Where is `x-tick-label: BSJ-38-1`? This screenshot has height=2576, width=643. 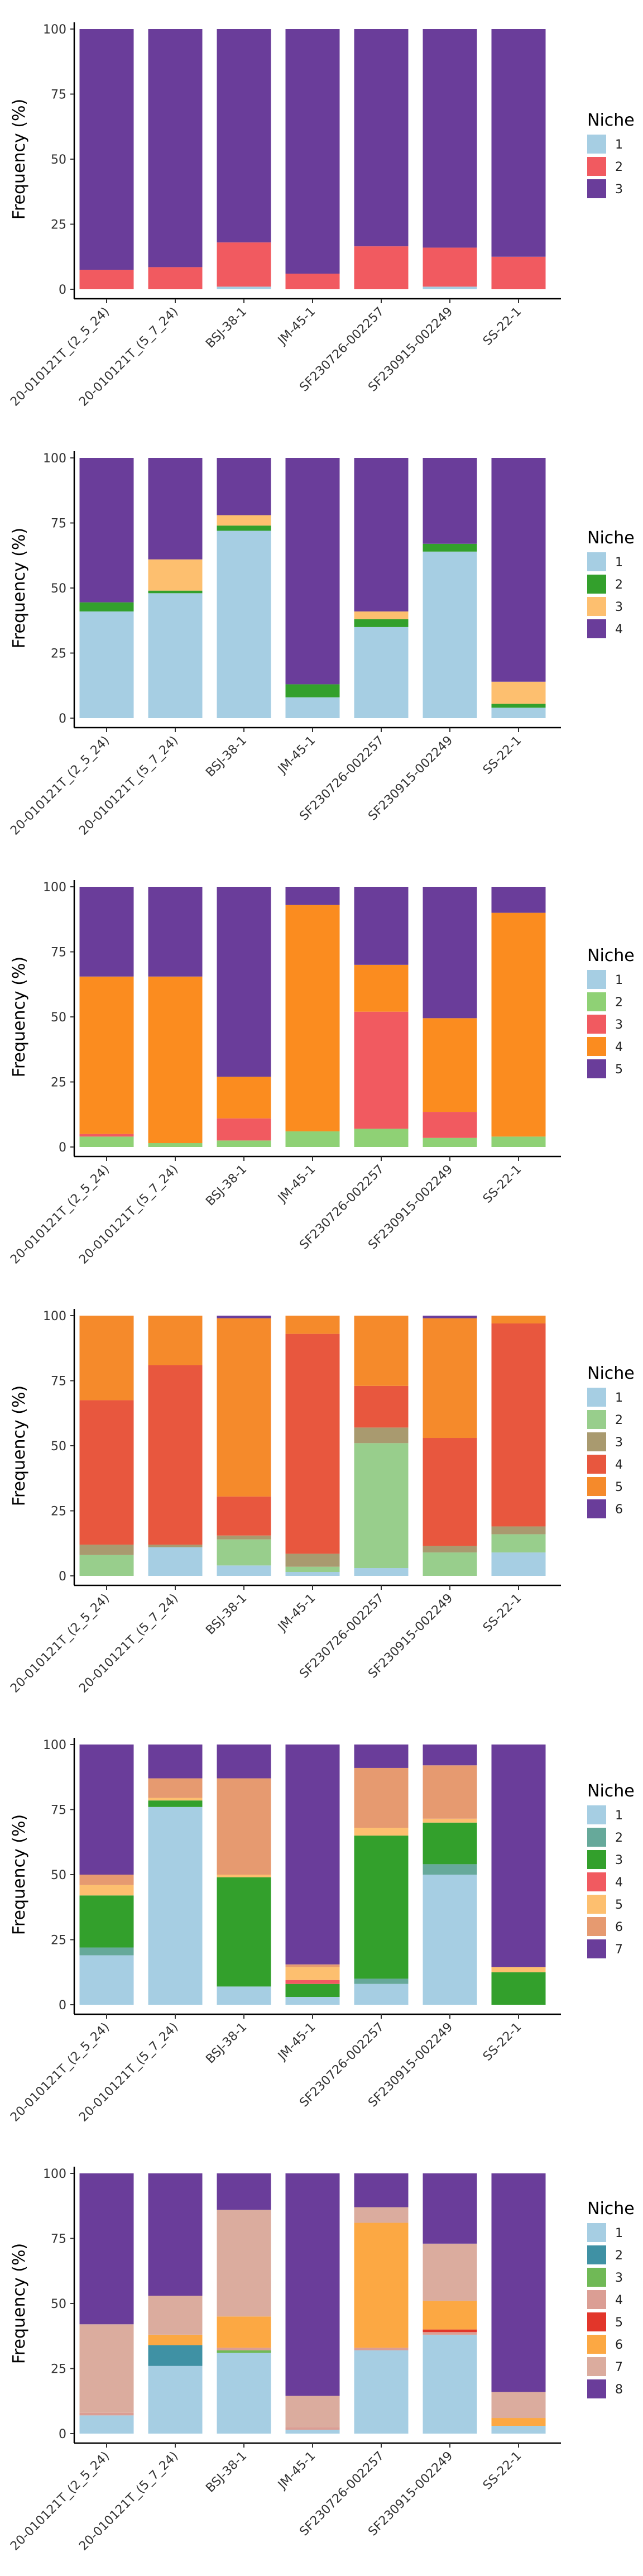
x-tick-label: BSJ-38-1 is located at coordinates (226, 1186).